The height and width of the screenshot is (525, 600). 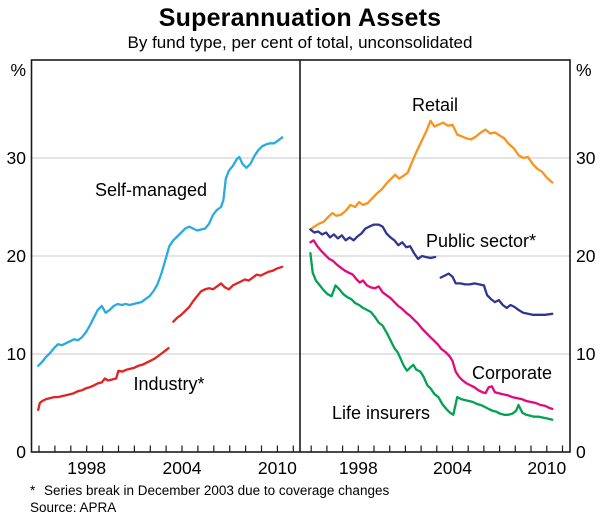 I want to click on series-label-public-sector: Public sector*, so click(x=481, y=241).